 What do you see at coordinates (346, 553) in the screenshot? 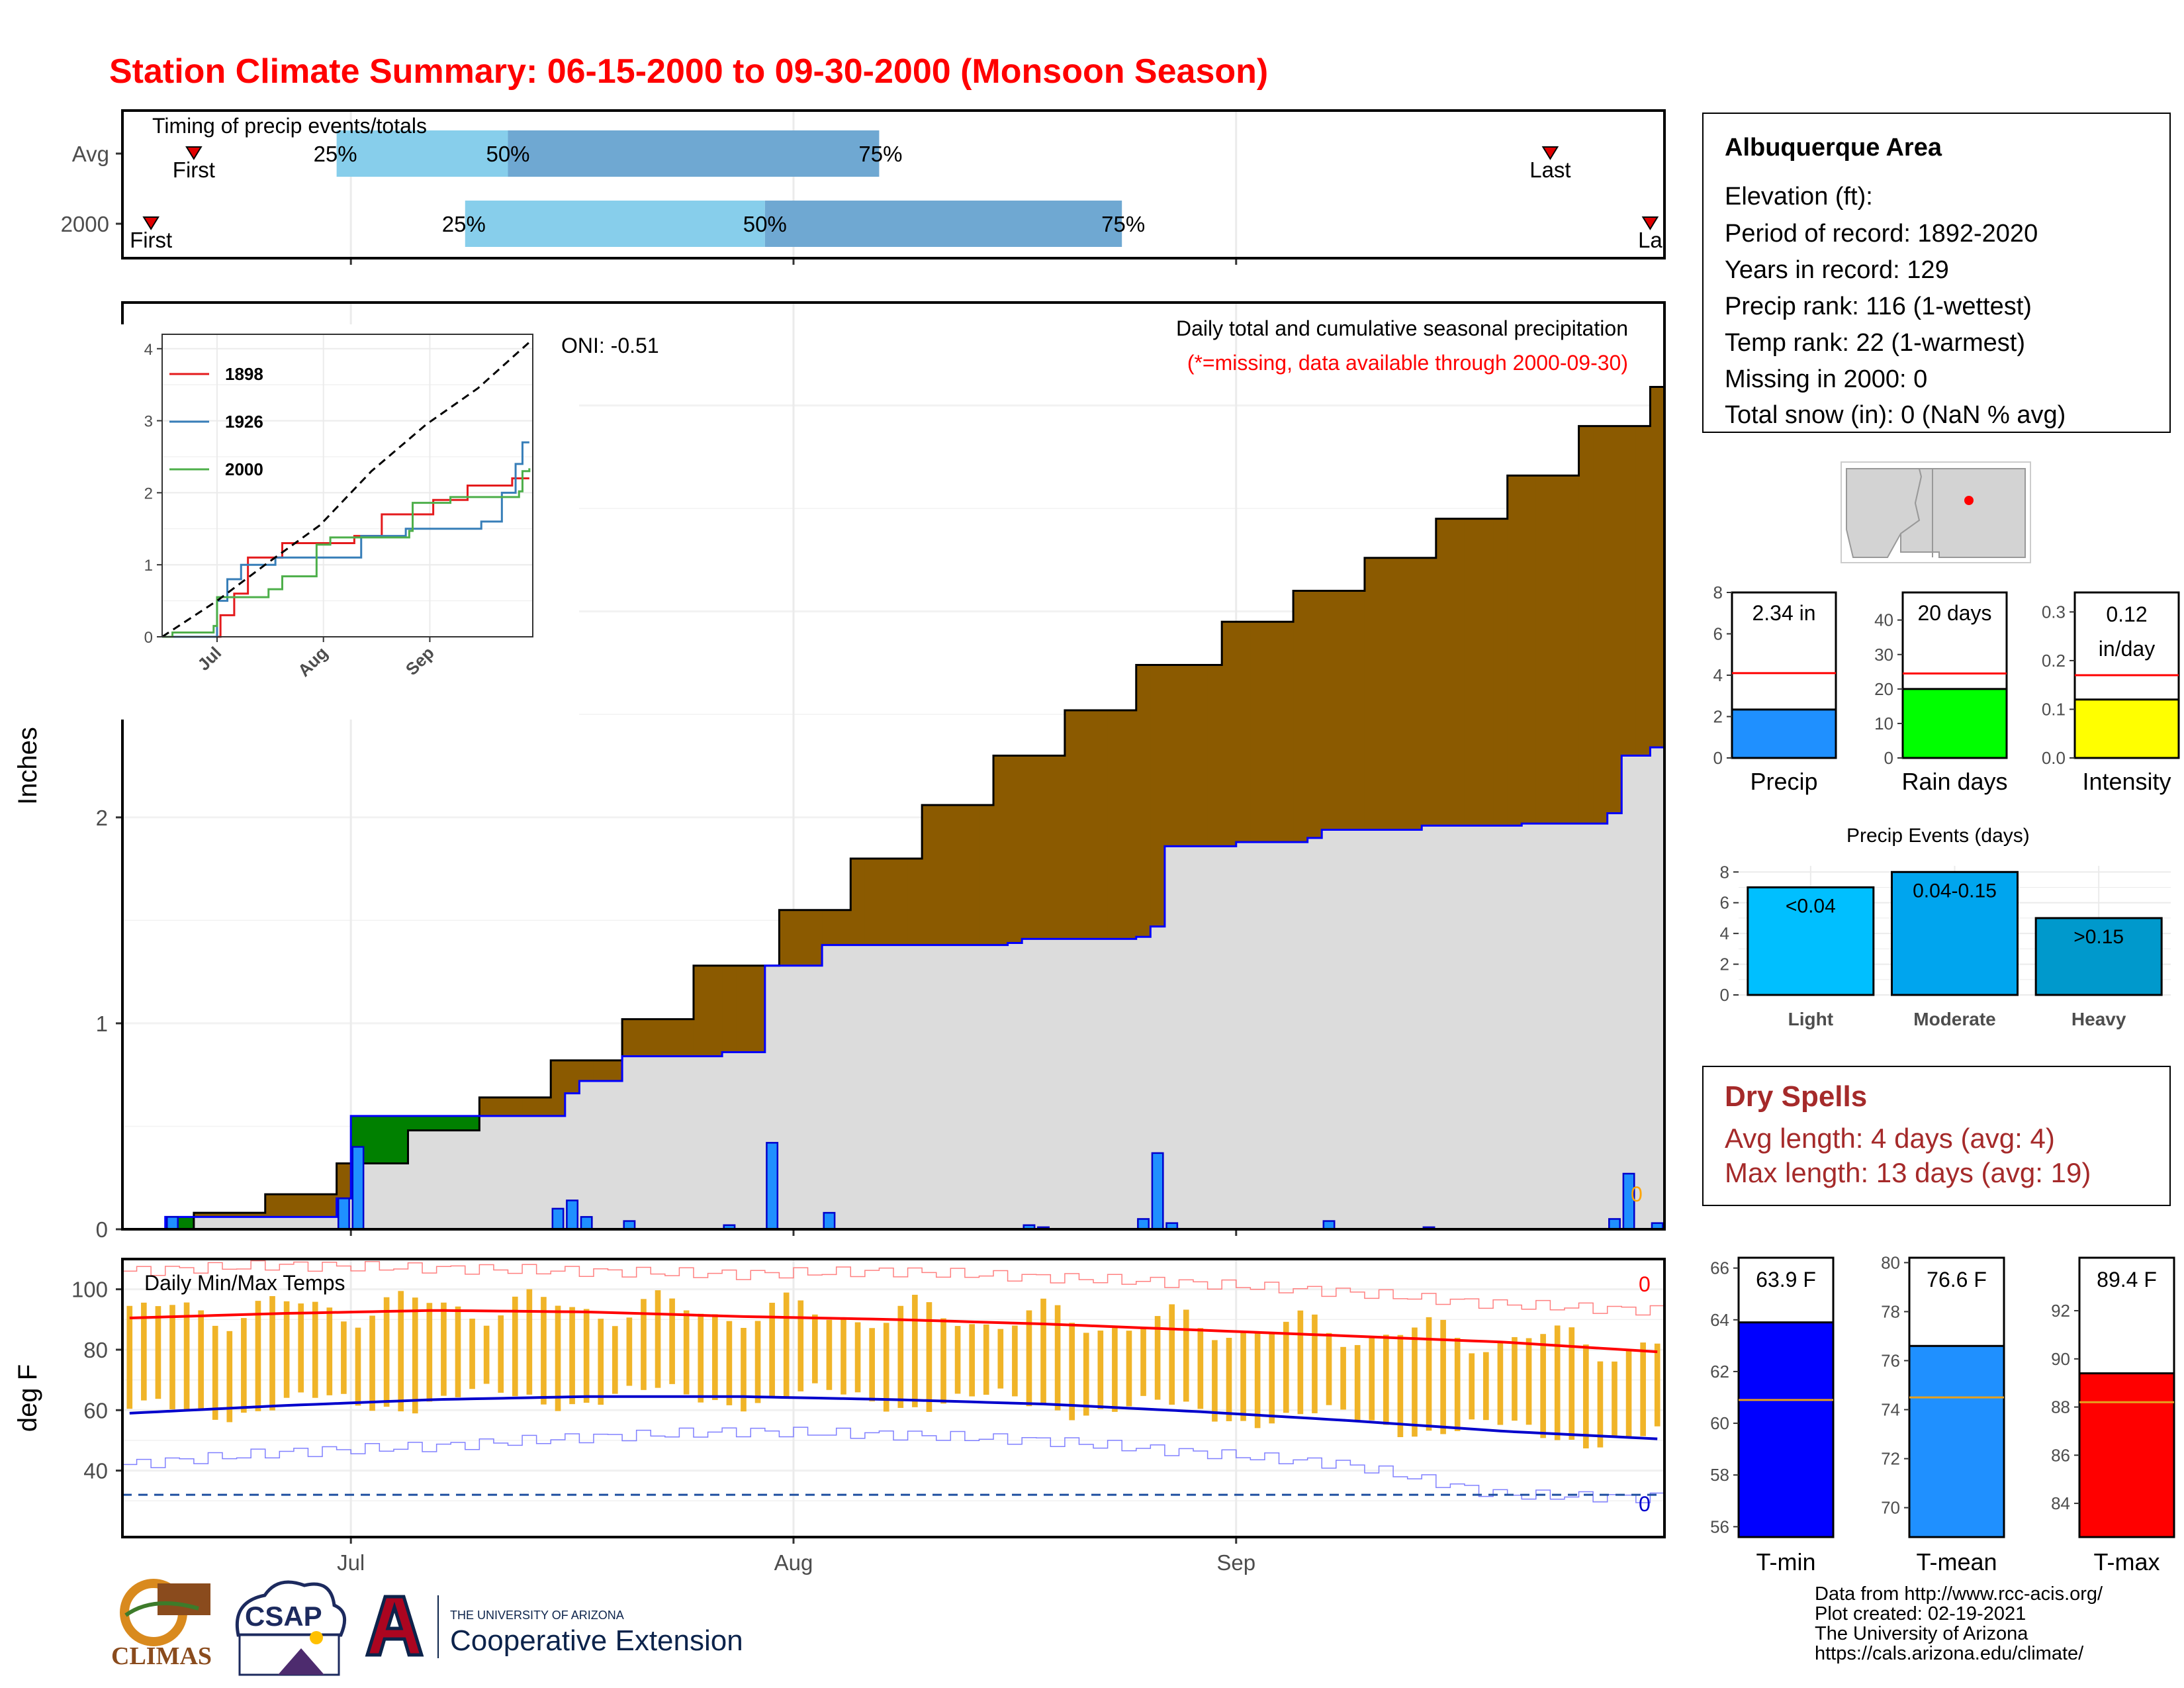
I see `inset-series-2000` at bounding box center [346, 553].